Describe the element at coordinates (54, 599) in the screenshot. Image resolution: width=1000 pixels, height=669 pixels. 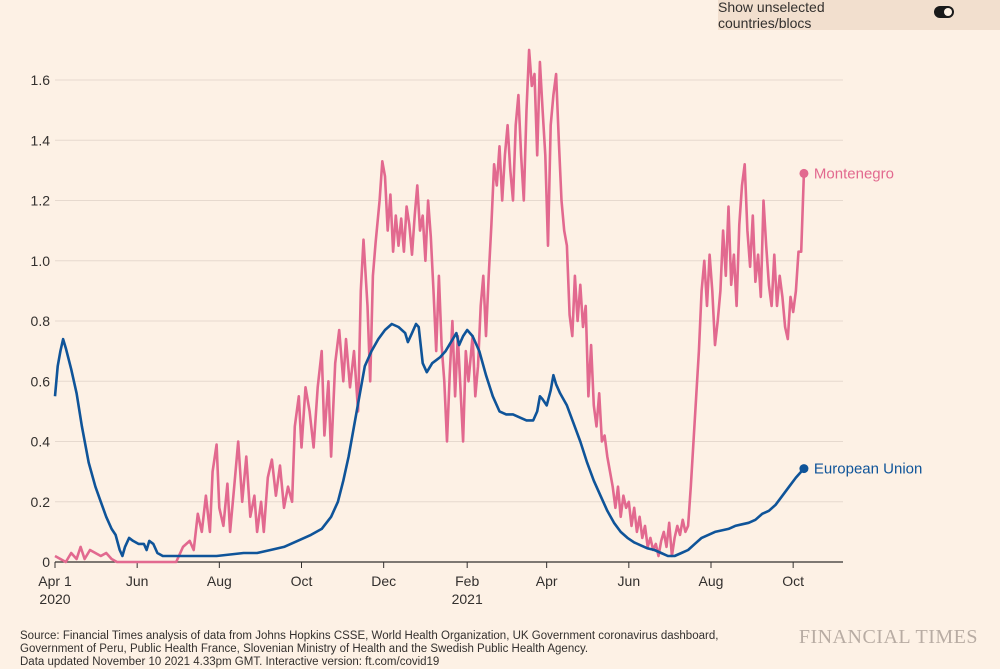
I see `x-tick-year-label: 2020` at that location.